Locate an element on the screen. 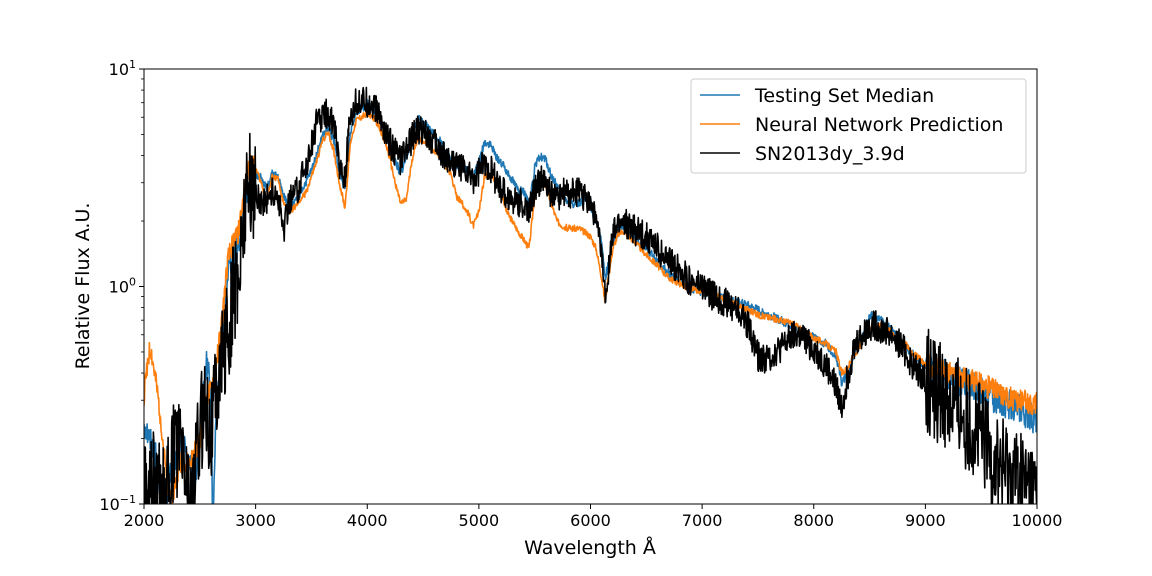 The width and height of the screenshot is (1152, 576). y-tick-label: 10⁻¹ is located at coordinates (117, 503).